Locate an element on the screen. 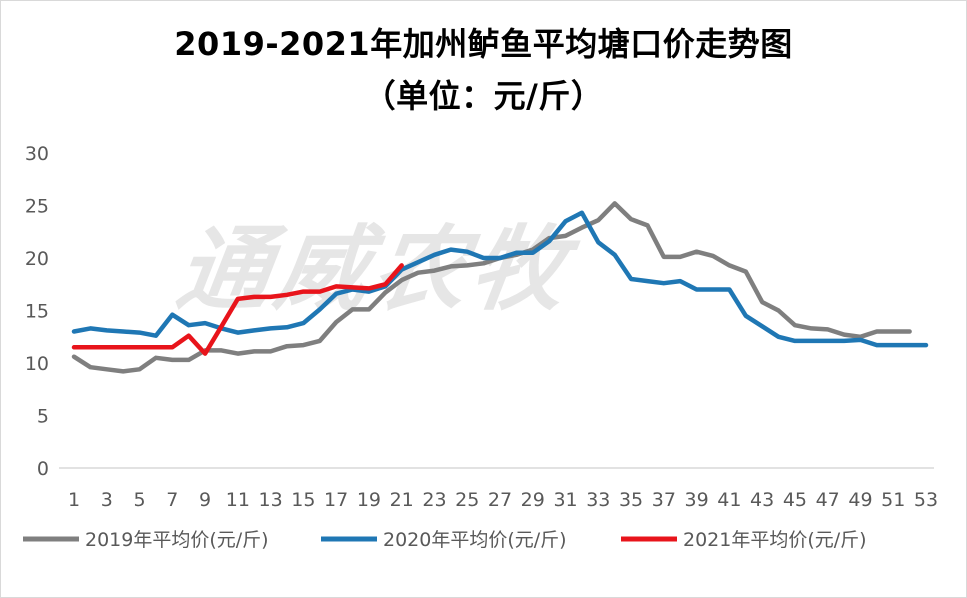  x-tick-label: 7 is located at coordinates (172, 500).